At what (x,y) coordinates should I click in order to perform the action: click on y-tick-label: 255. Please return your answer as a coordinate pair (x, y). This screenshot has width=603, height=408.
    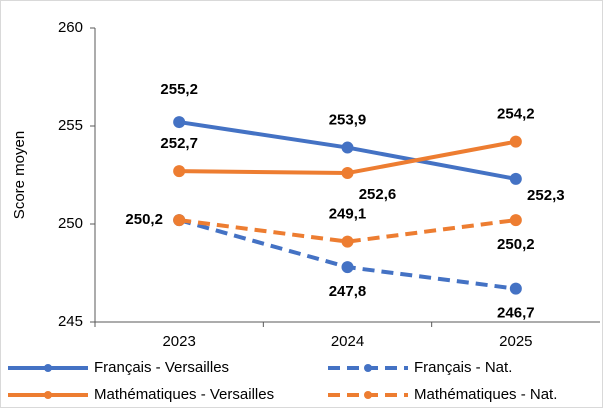
    Looking at the image, I should click on (70, 125).